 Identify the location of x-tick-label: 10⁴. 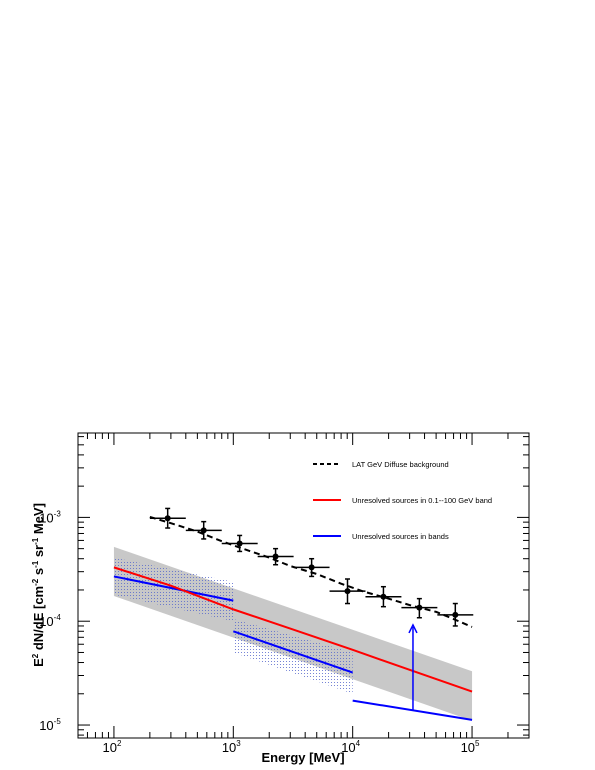
(350, 747).